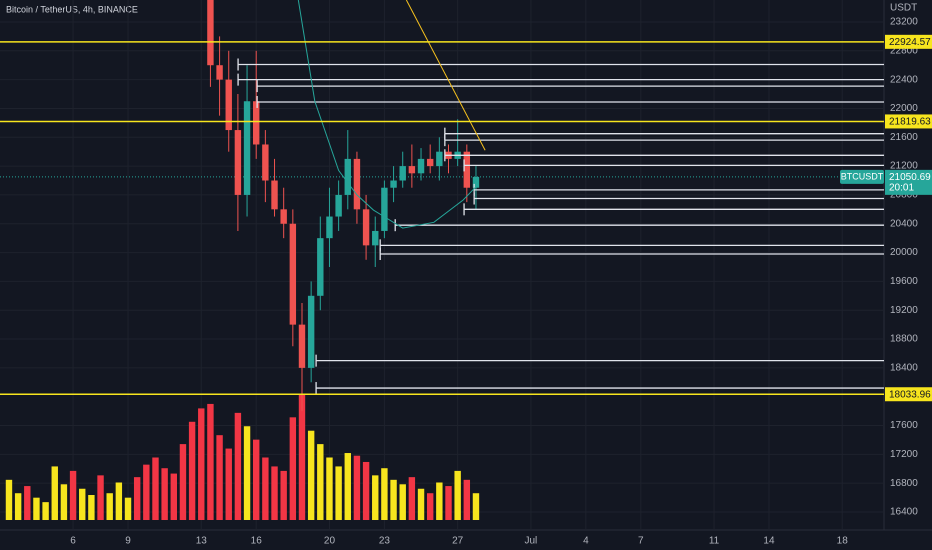  Describe the element at coordinates (904, 22) in the screenshot. I see `y-tick-label: 23200` at that location.